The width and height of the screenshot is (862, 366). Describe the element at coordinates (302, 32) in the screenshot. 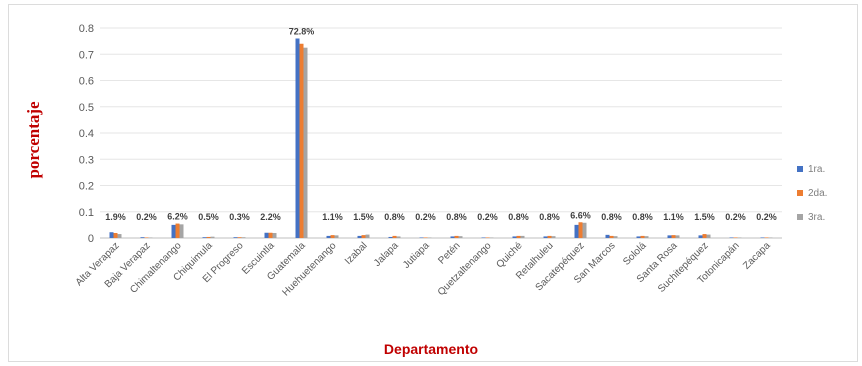

I see `data-label: 72.8%` at that location.